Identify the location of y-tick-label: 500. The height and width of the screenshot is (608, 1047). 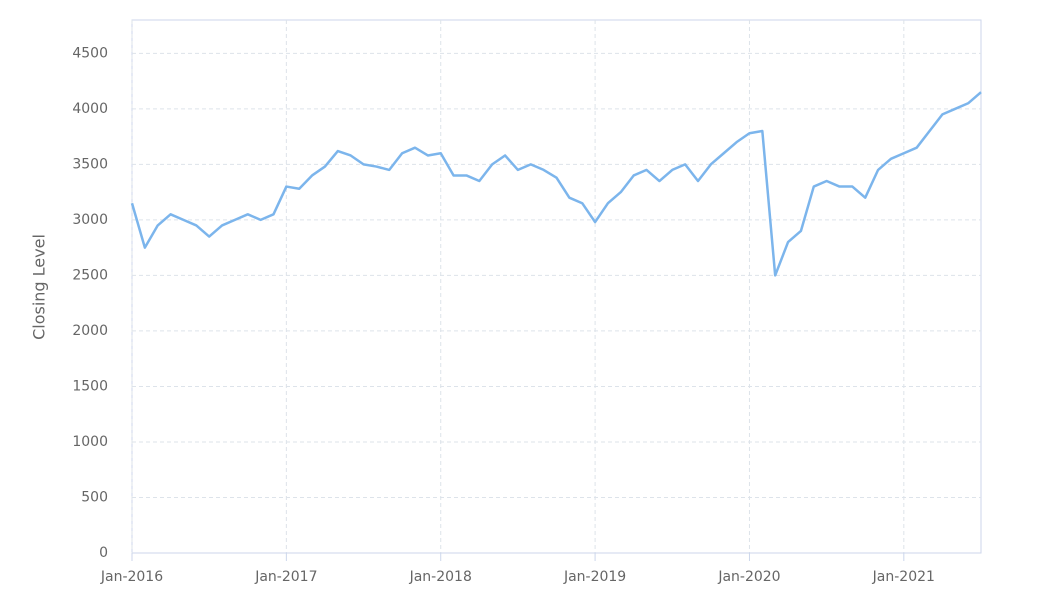
(94, 497).